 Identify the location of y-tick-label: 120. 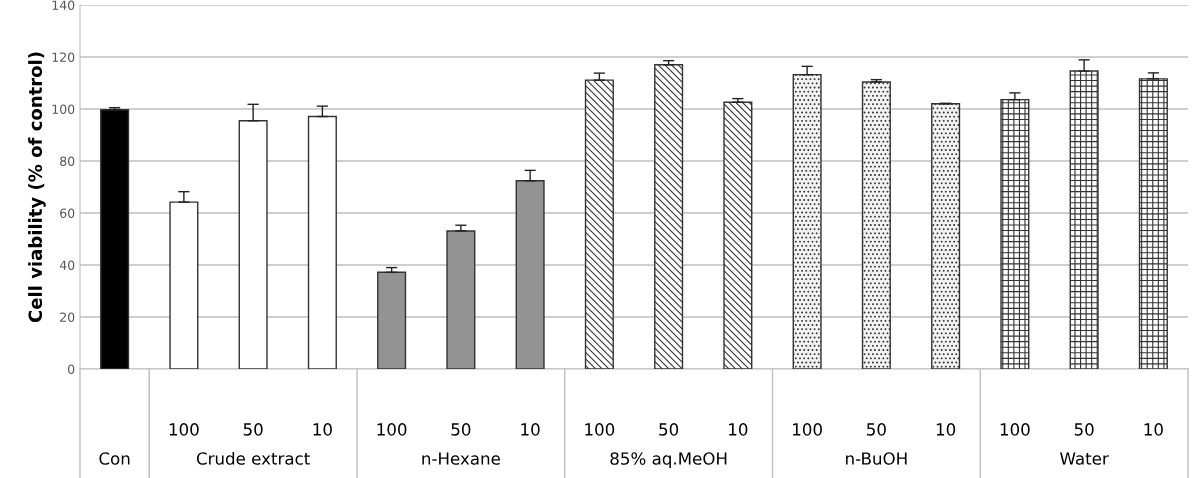
(63, 57).